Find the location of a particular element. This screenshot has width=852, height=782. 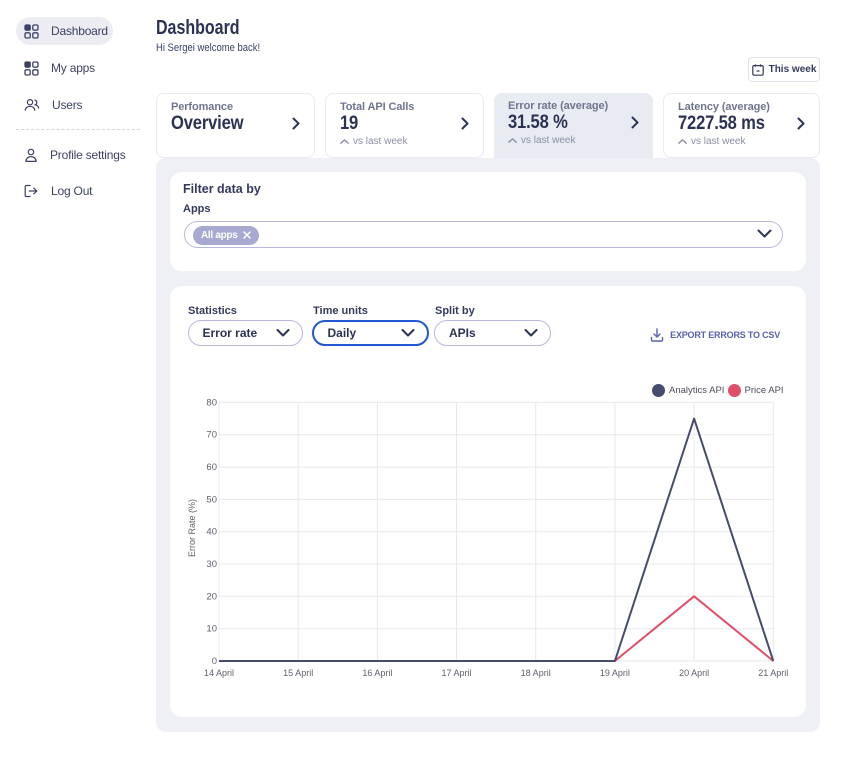

svg-text: 40 is located at coordinates (211, 532).